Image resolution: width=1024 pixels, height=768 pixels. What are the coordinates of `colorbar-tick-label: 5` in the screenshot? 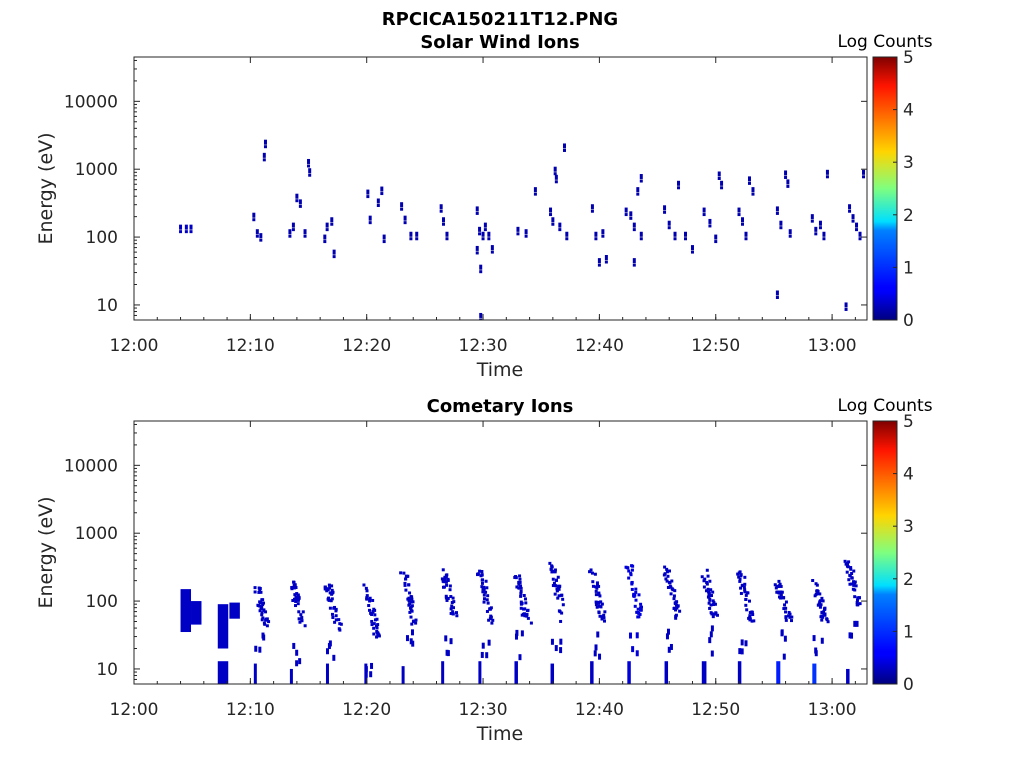 It's located at (908, 58).